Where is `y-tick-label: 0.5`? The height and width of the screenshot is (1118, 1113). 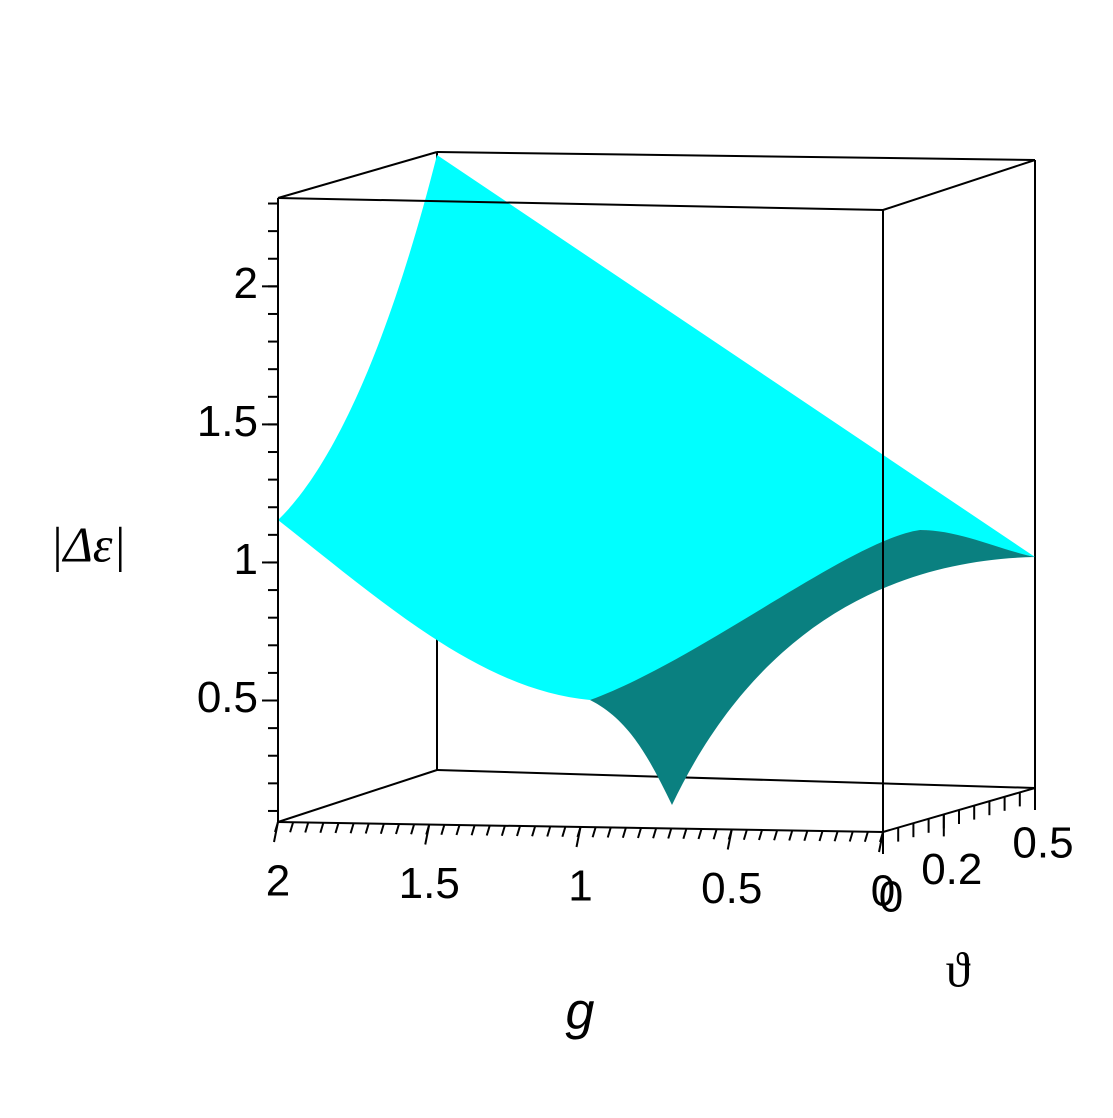
y-tick-label: 0.5 is located at coordinates (1042, 843).